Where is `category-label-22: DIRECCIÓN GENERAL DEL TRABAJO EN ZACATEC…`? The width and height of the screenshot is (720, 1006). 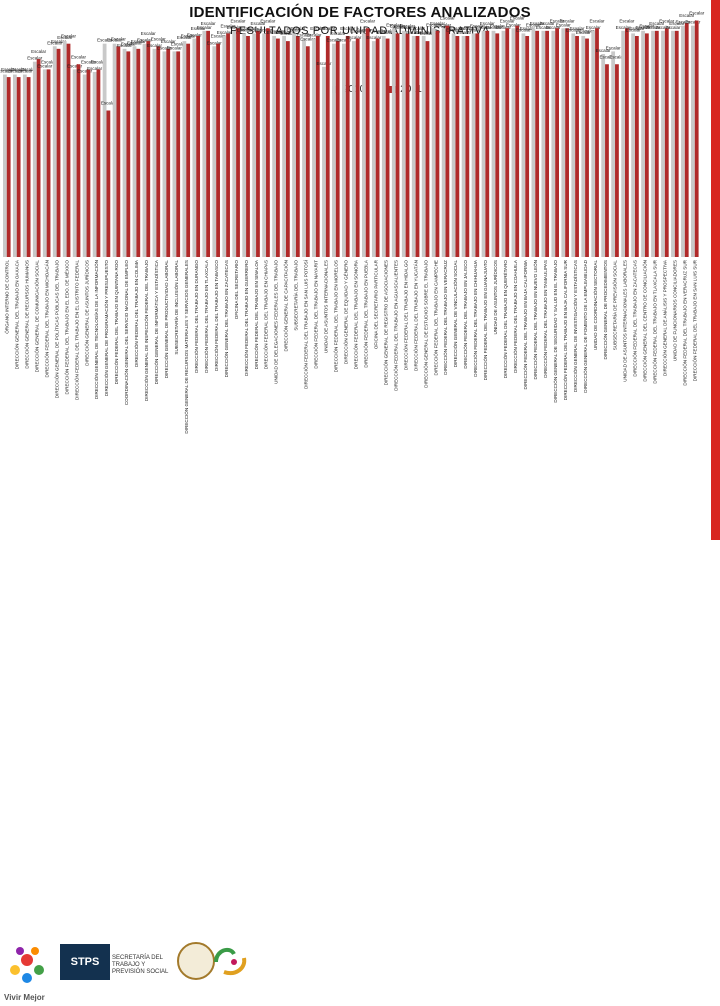 category-label-22: DIRECCIÓN GENERAL DEL TRABAJO EN ZACATEC… is located at coordinates (226, 318).